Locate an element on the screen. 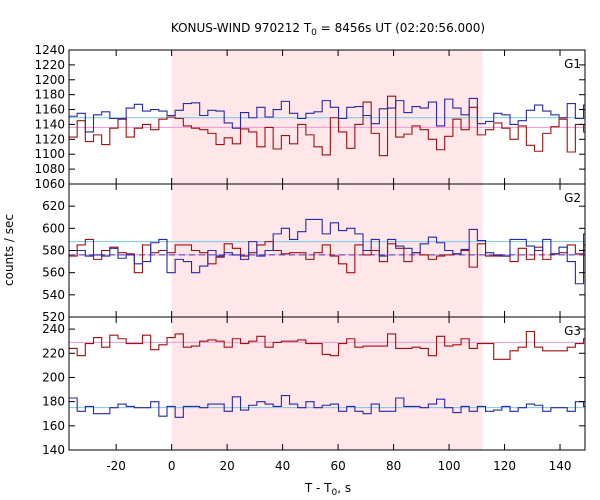 This screenshot has height=500, width=600. y-tick-label: 1140 is located at coordinates (49, 124).